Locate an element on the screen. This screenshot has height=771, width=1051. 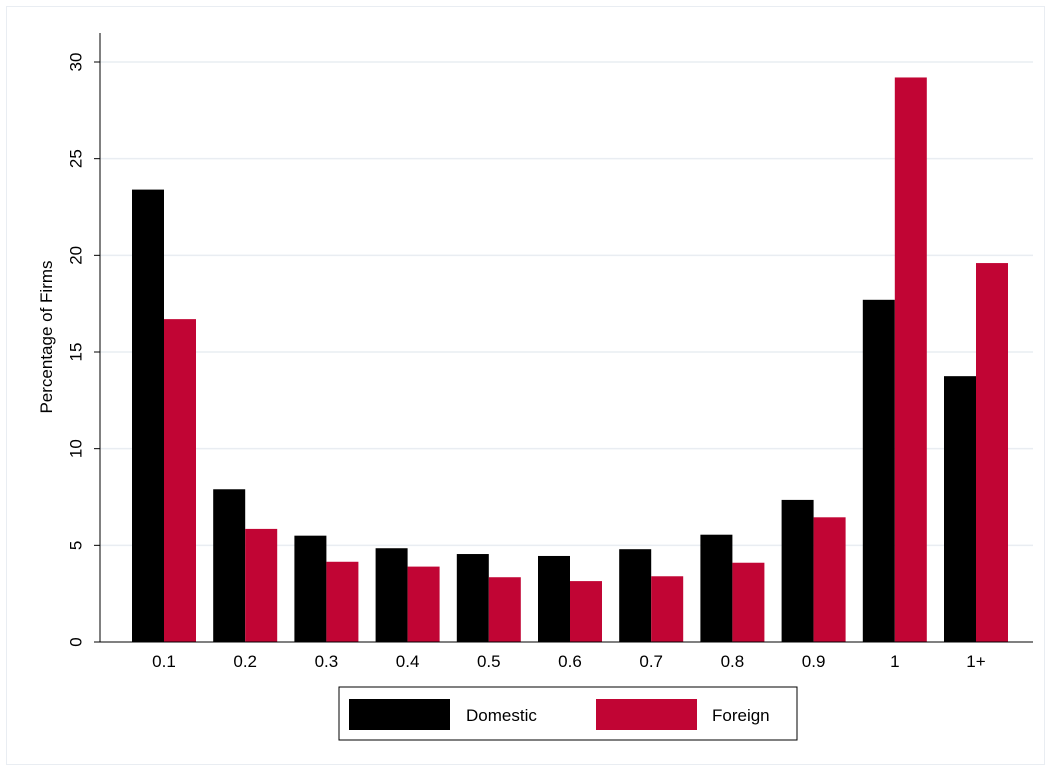
bar-domestic-0.3 is located at coordinates (310, 588).